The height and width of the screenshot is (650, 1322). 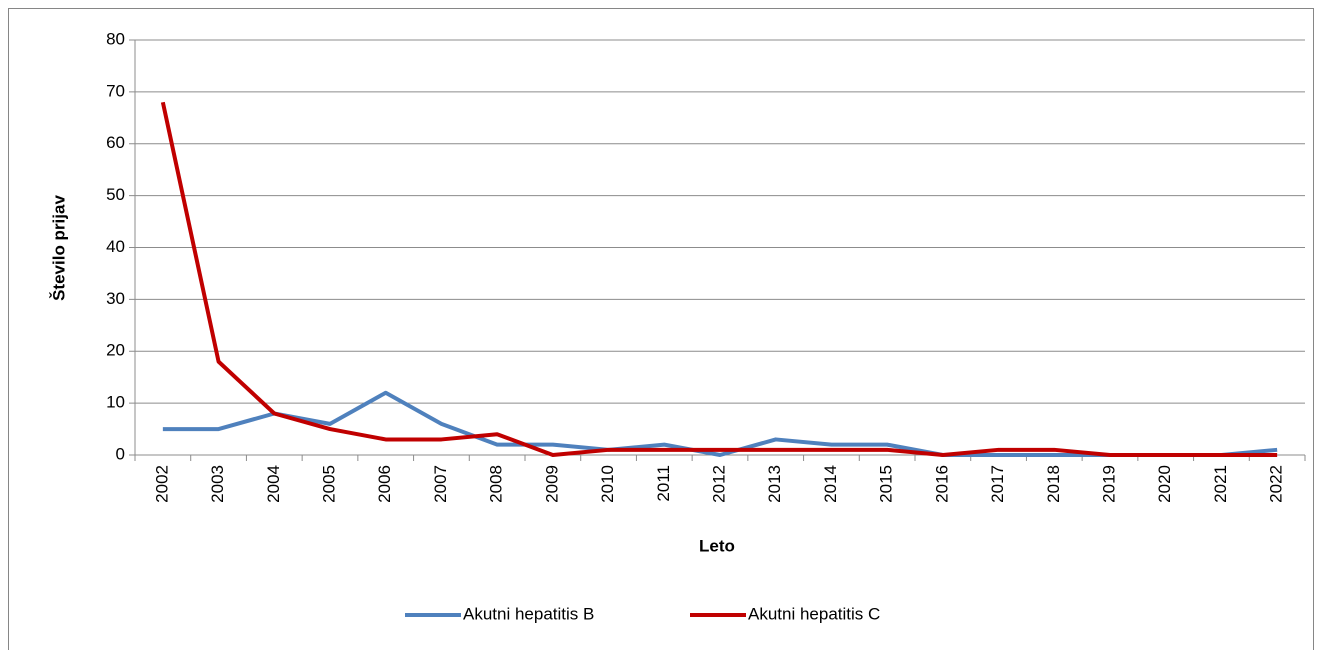 I want to click on y-tick-label: 40, so click(x=115, y=246).